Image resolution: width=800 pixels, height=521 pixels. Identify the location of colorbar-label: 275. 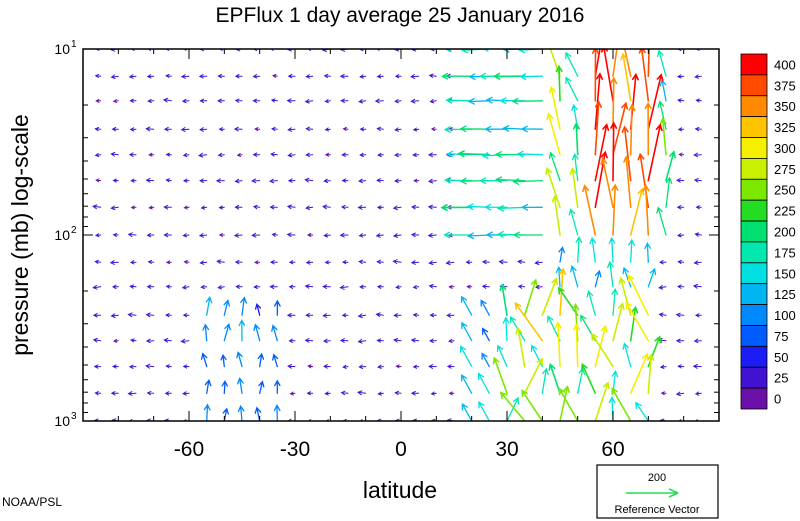
(785, 169).